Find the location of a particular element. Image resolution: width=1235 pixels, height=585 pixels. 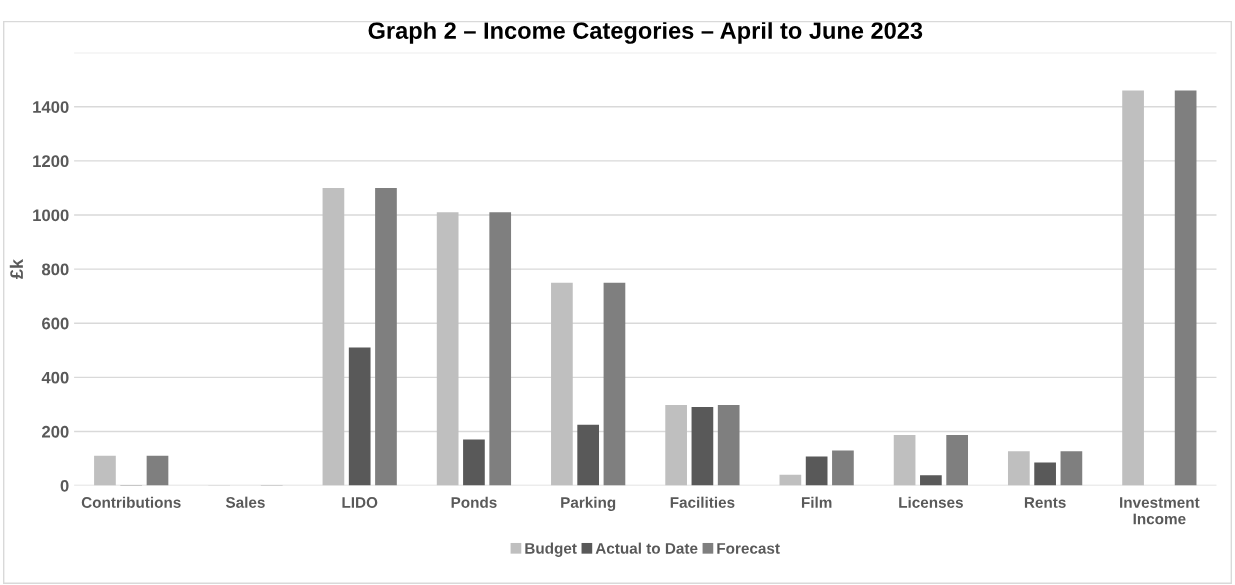

x-tick-label: LIDO is located at coordinates (360, 502).